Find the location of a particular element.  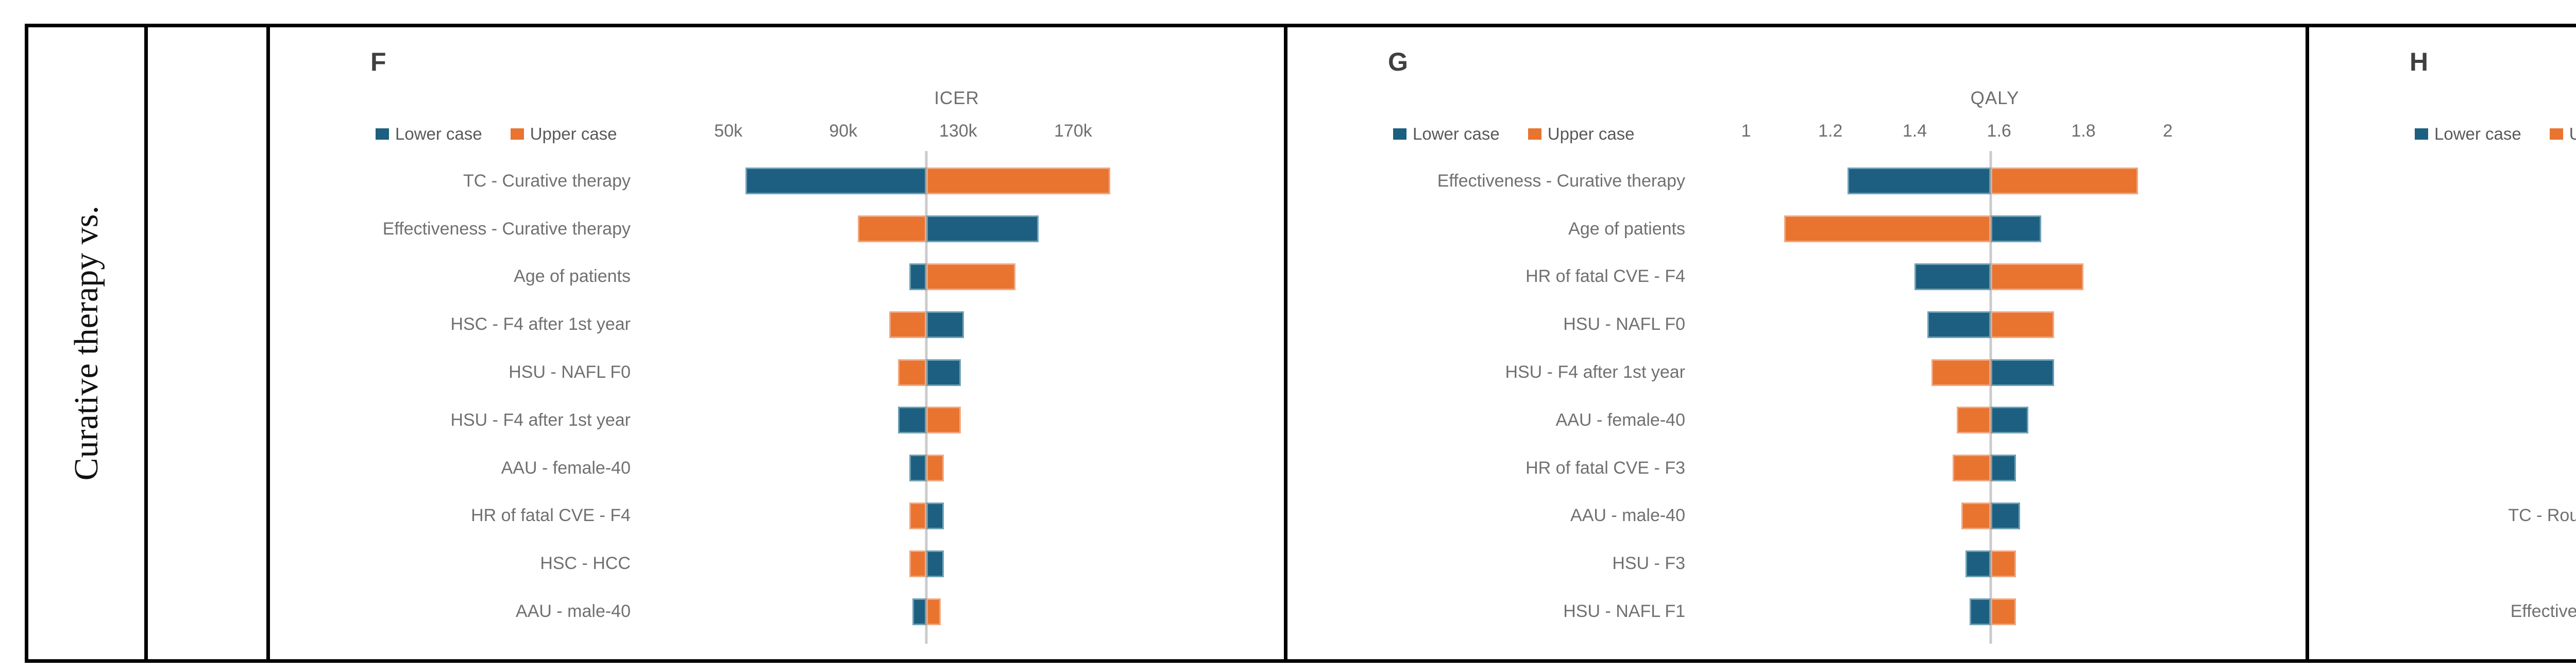

upper-case-swatch-icon is located at coordinates (1534, 134).